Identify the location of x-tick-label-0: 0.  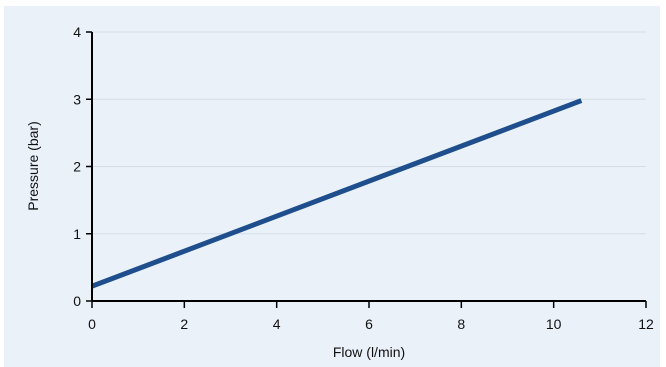
(92, 324).